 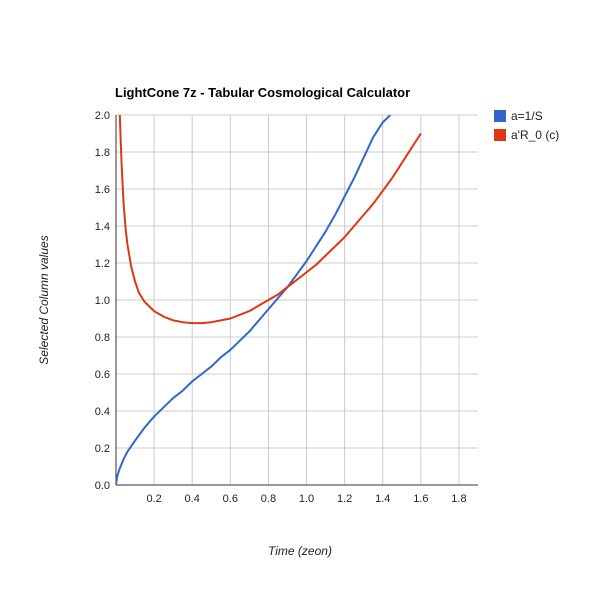 I want to click on y-tick-label: 0.4, so click(x=102, y=412).